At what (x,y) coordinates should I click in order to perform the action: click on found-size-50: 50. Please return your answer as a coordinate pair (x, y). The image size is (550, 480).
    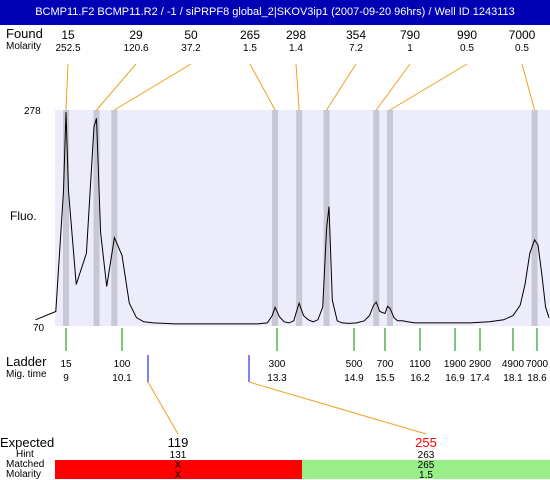
    Looking at the image, I should click on (191, 35).